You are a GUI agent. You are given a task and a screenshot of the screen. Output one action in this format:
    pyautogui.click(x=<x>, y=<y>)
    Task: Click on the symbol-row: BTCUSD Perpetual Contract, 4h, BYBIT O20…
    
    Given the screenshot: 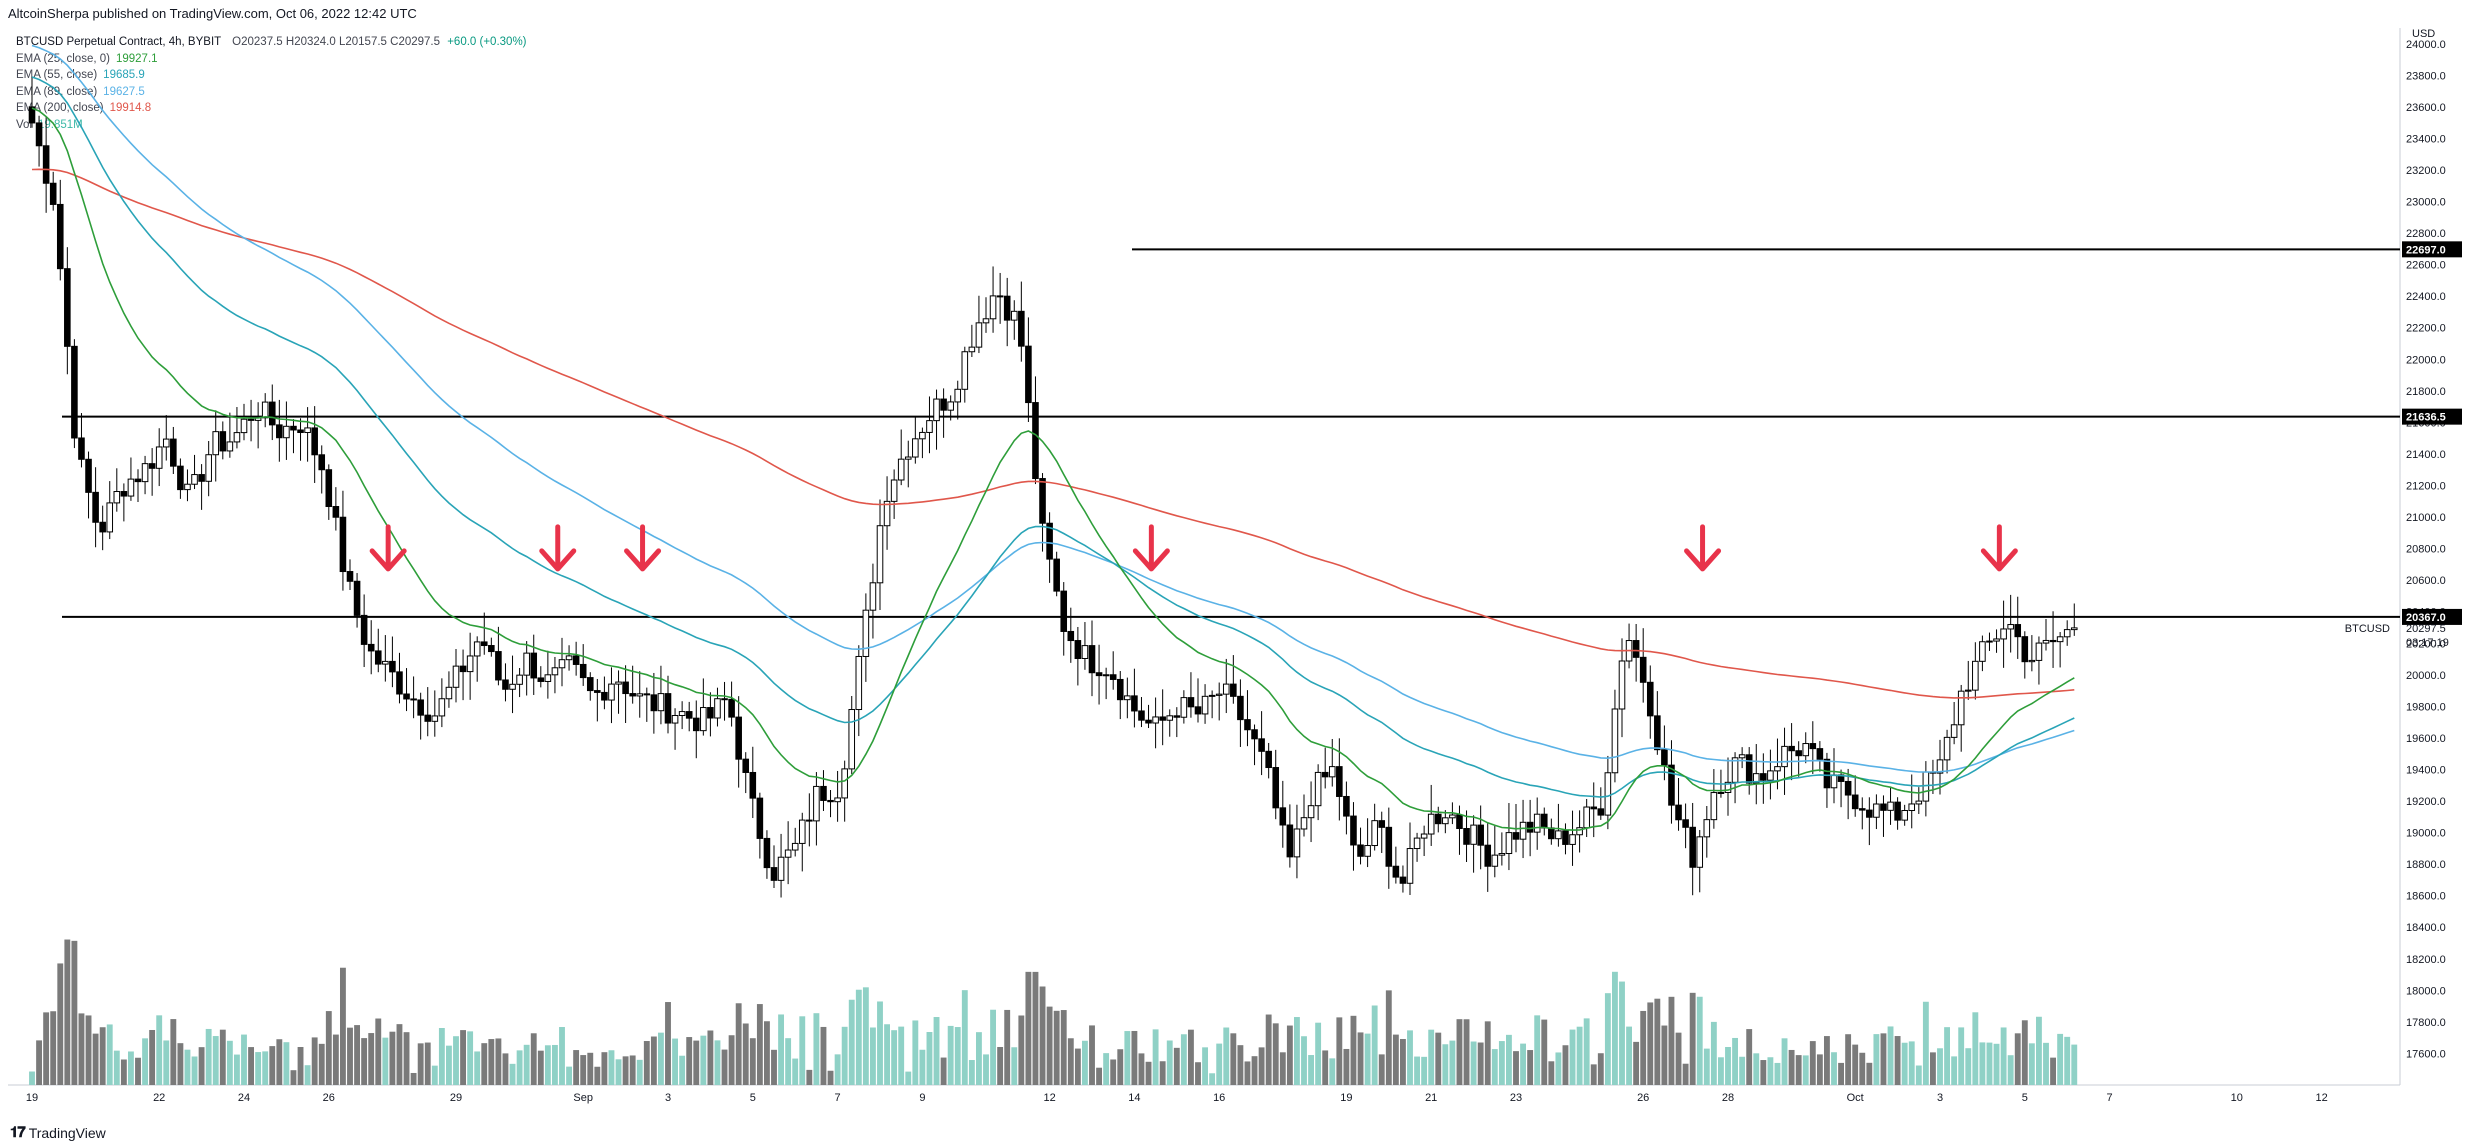 What is the action you would take?
    pyautogui.click(x=271, y=42)
    